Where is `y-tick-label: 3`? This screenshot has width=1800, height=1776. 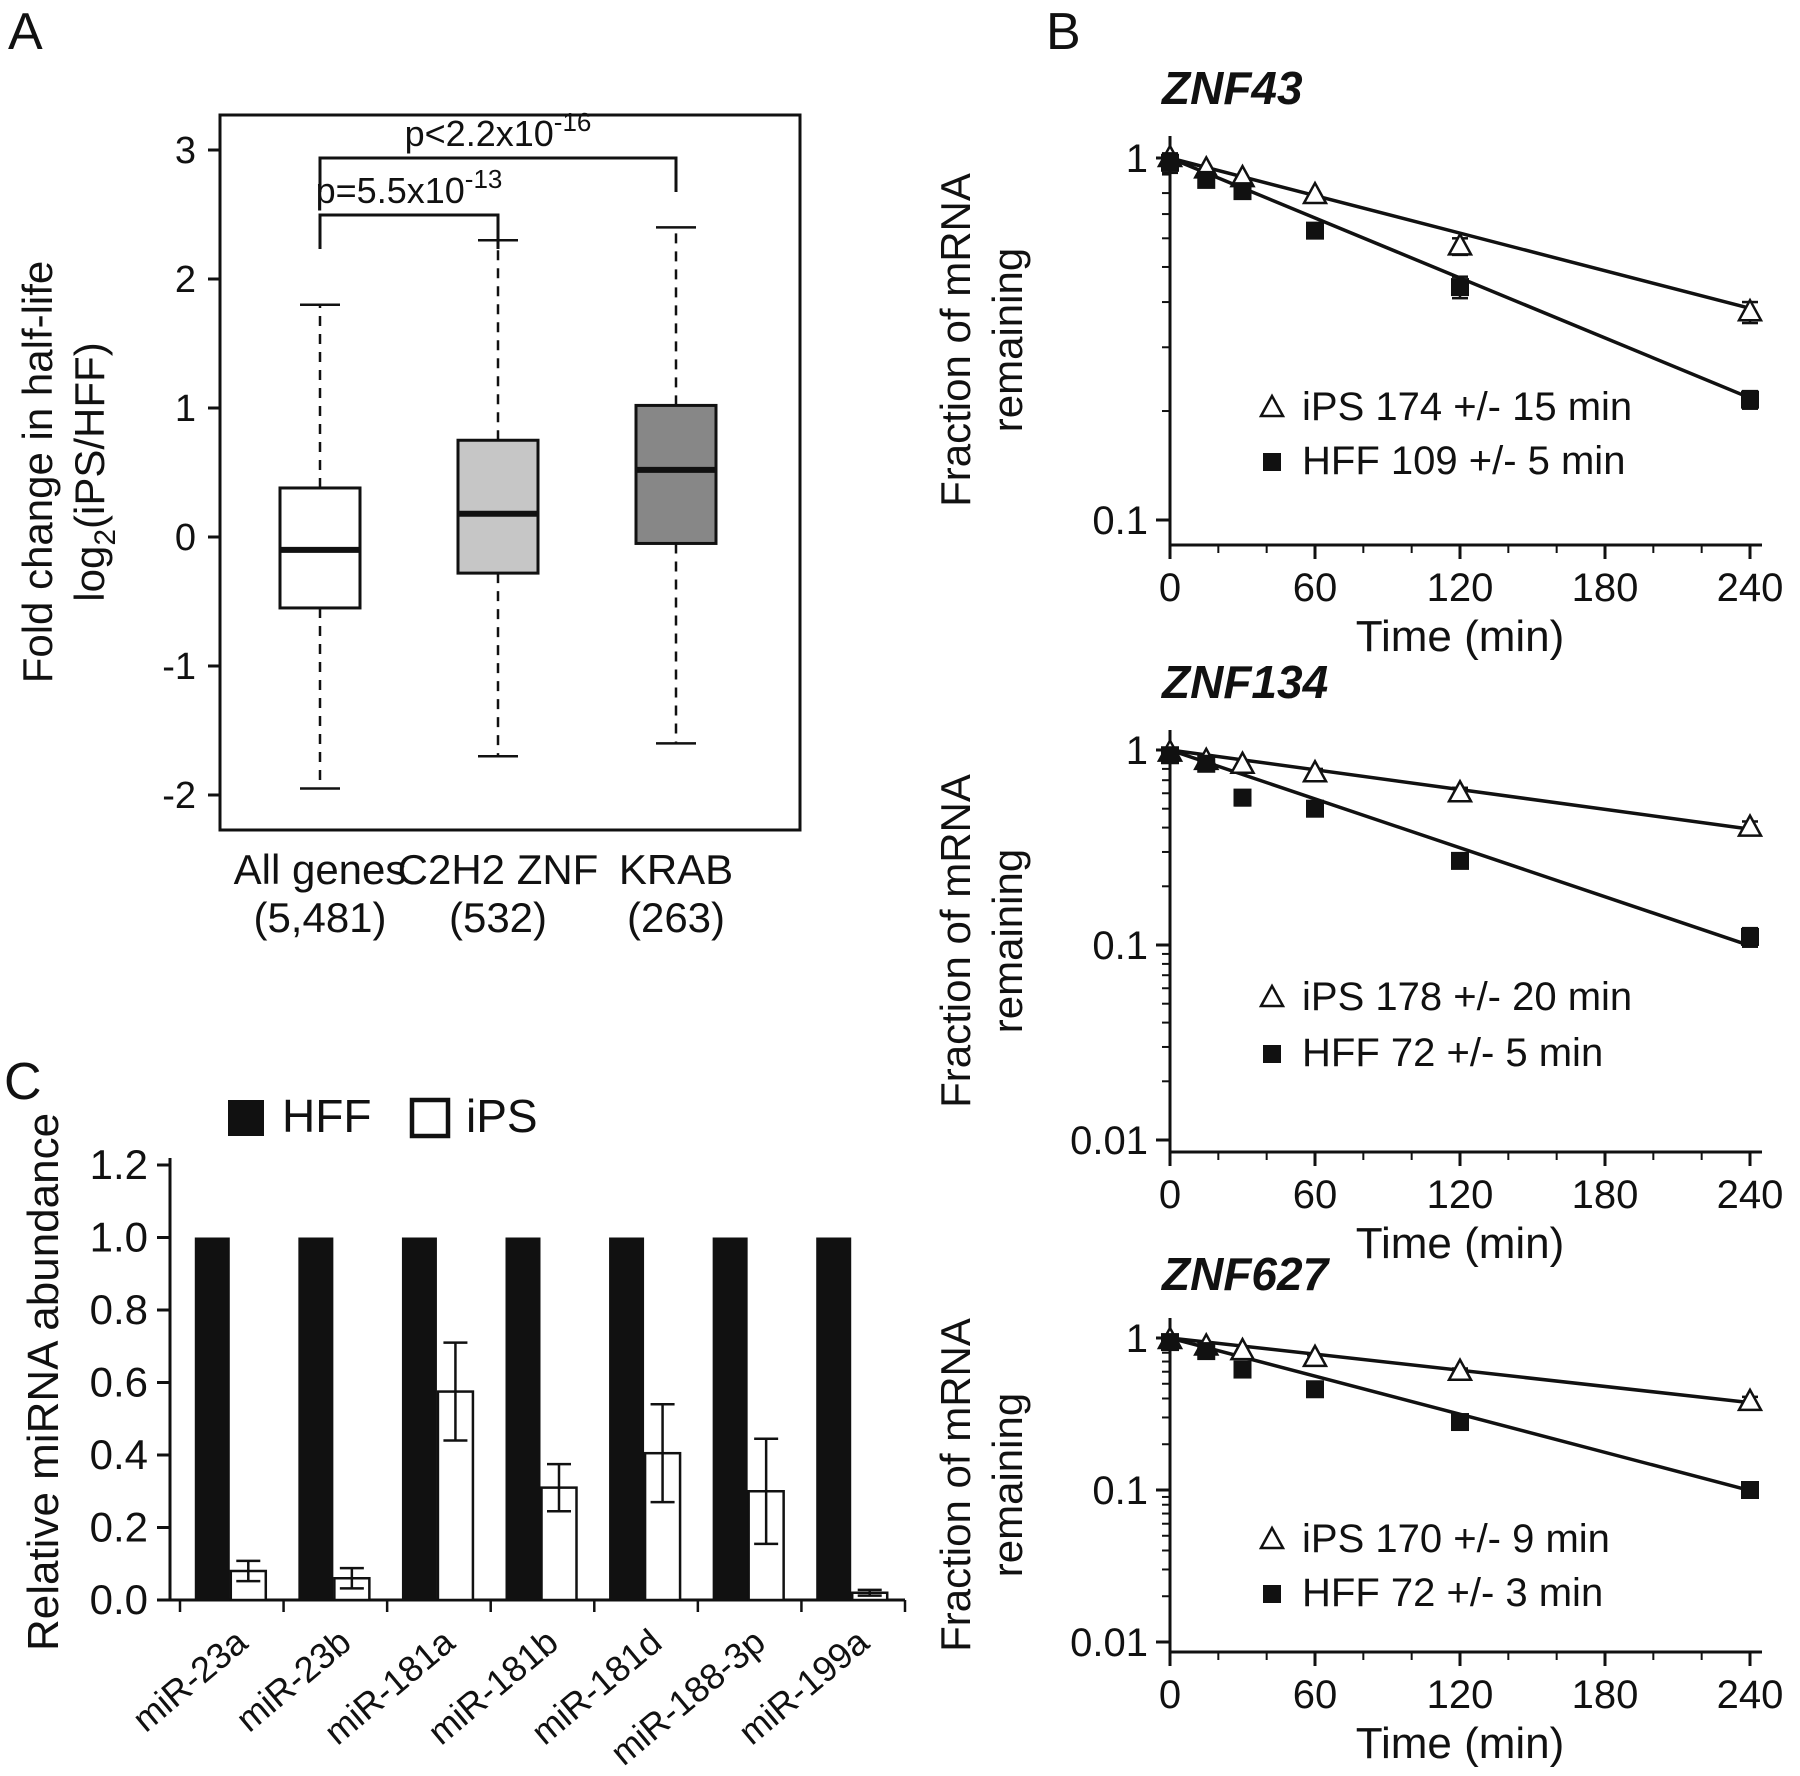 y-tick-label: 3 is located at coordinates (185, 151).